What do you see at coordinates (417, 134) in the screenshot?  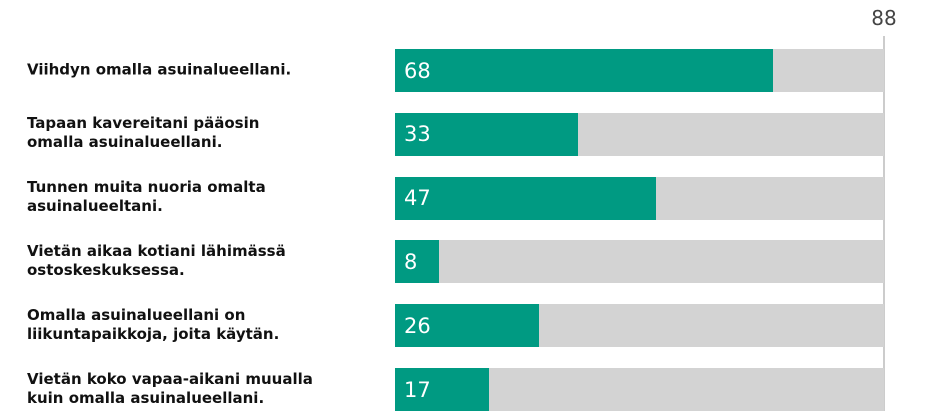 I see `value-label: 33` at bounding box center [417, 134].